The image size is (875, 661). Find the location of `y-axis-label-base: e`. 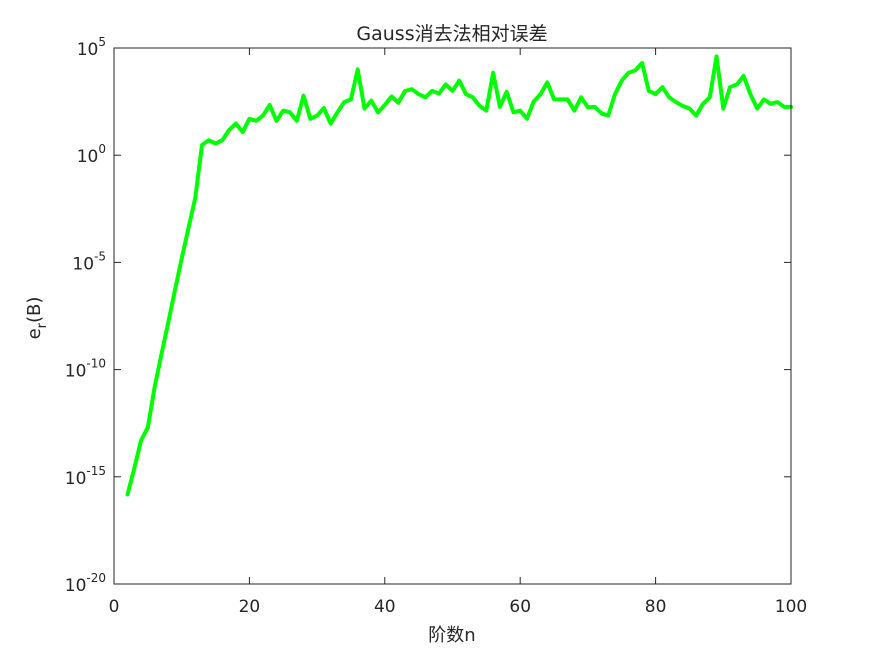

y-axis-label-base: e is located at coordinates (34, 333).